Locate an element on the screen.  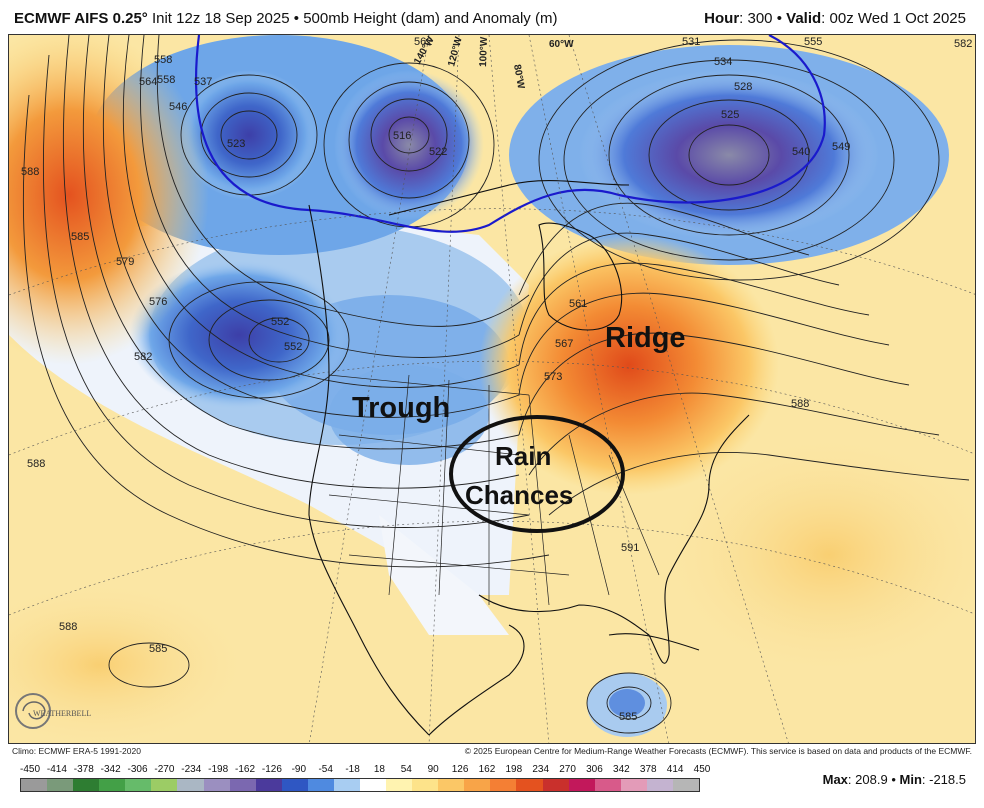
colorbar-tick-label: -90 is located at coordinates (299, 769).